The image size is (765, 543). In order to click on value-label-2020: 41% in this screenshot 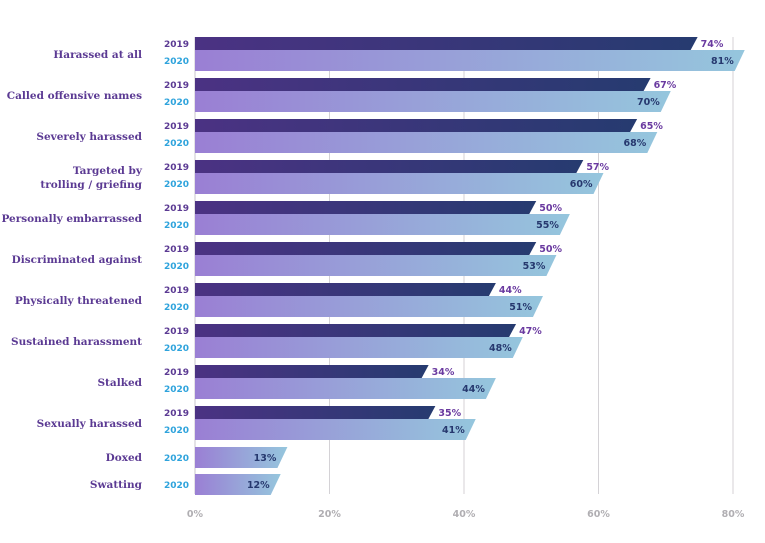, I will do `click(453, 430)`.